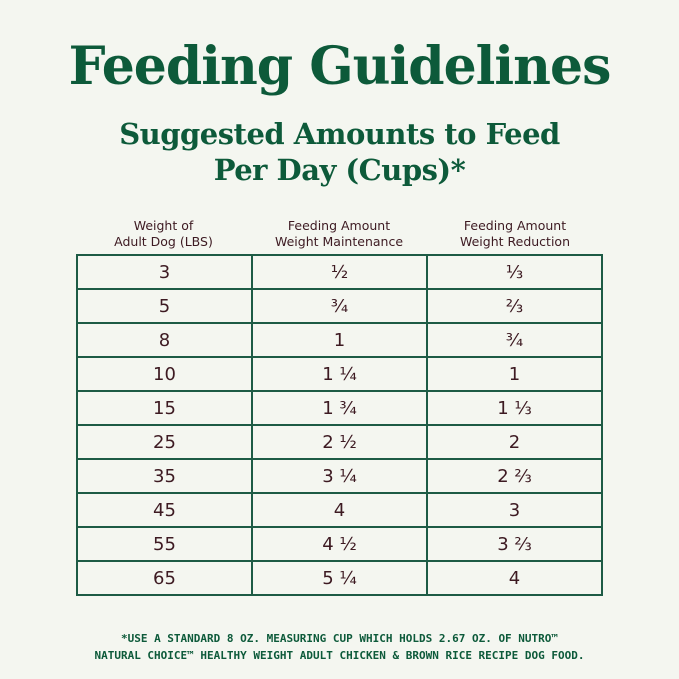 Image resolution: width=679 pixels, height=679 pixels. Describe the element at coordinates (339, 408) in the screenshot. I see `maintenance-cell: 1 ¾` at that location.